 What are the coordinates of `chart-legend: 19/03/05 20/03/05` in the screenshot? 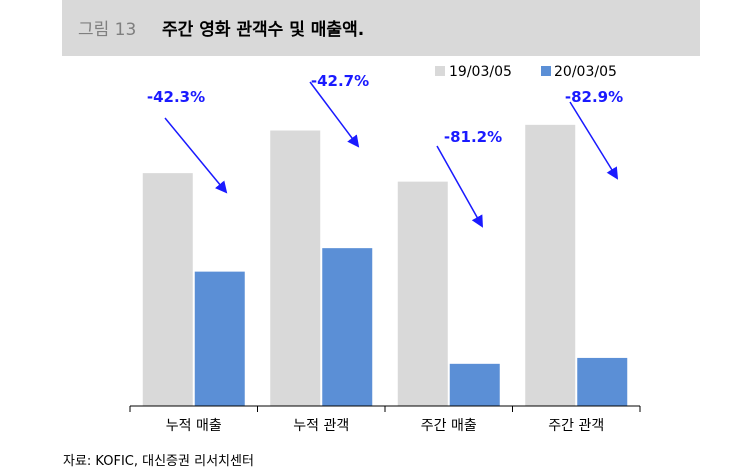 It's located at (526, 72).